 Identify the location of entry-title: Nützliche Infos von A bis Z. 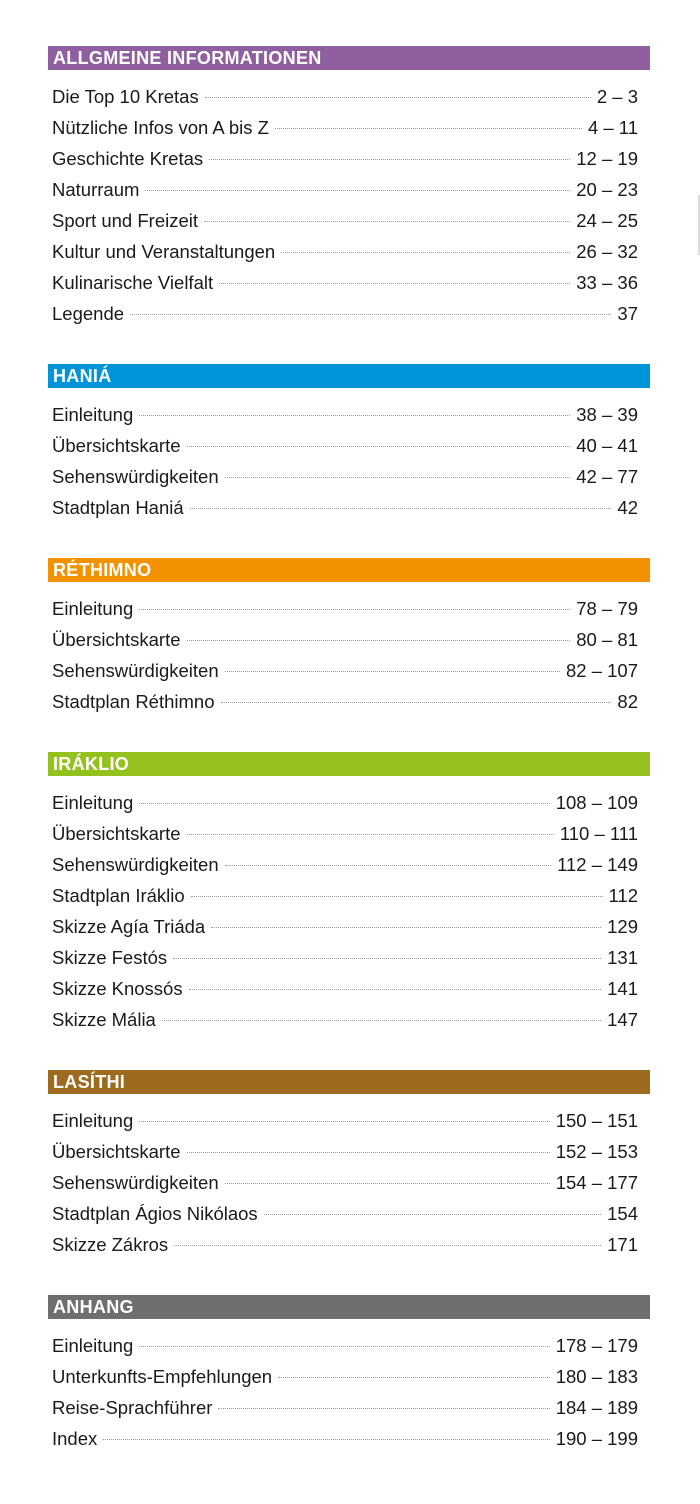
(160, 127).